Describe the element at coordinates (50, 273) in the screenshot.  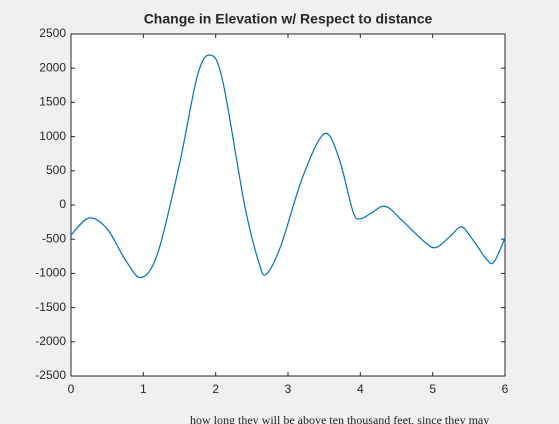
I see `y-tick-label: -1000` at that location.